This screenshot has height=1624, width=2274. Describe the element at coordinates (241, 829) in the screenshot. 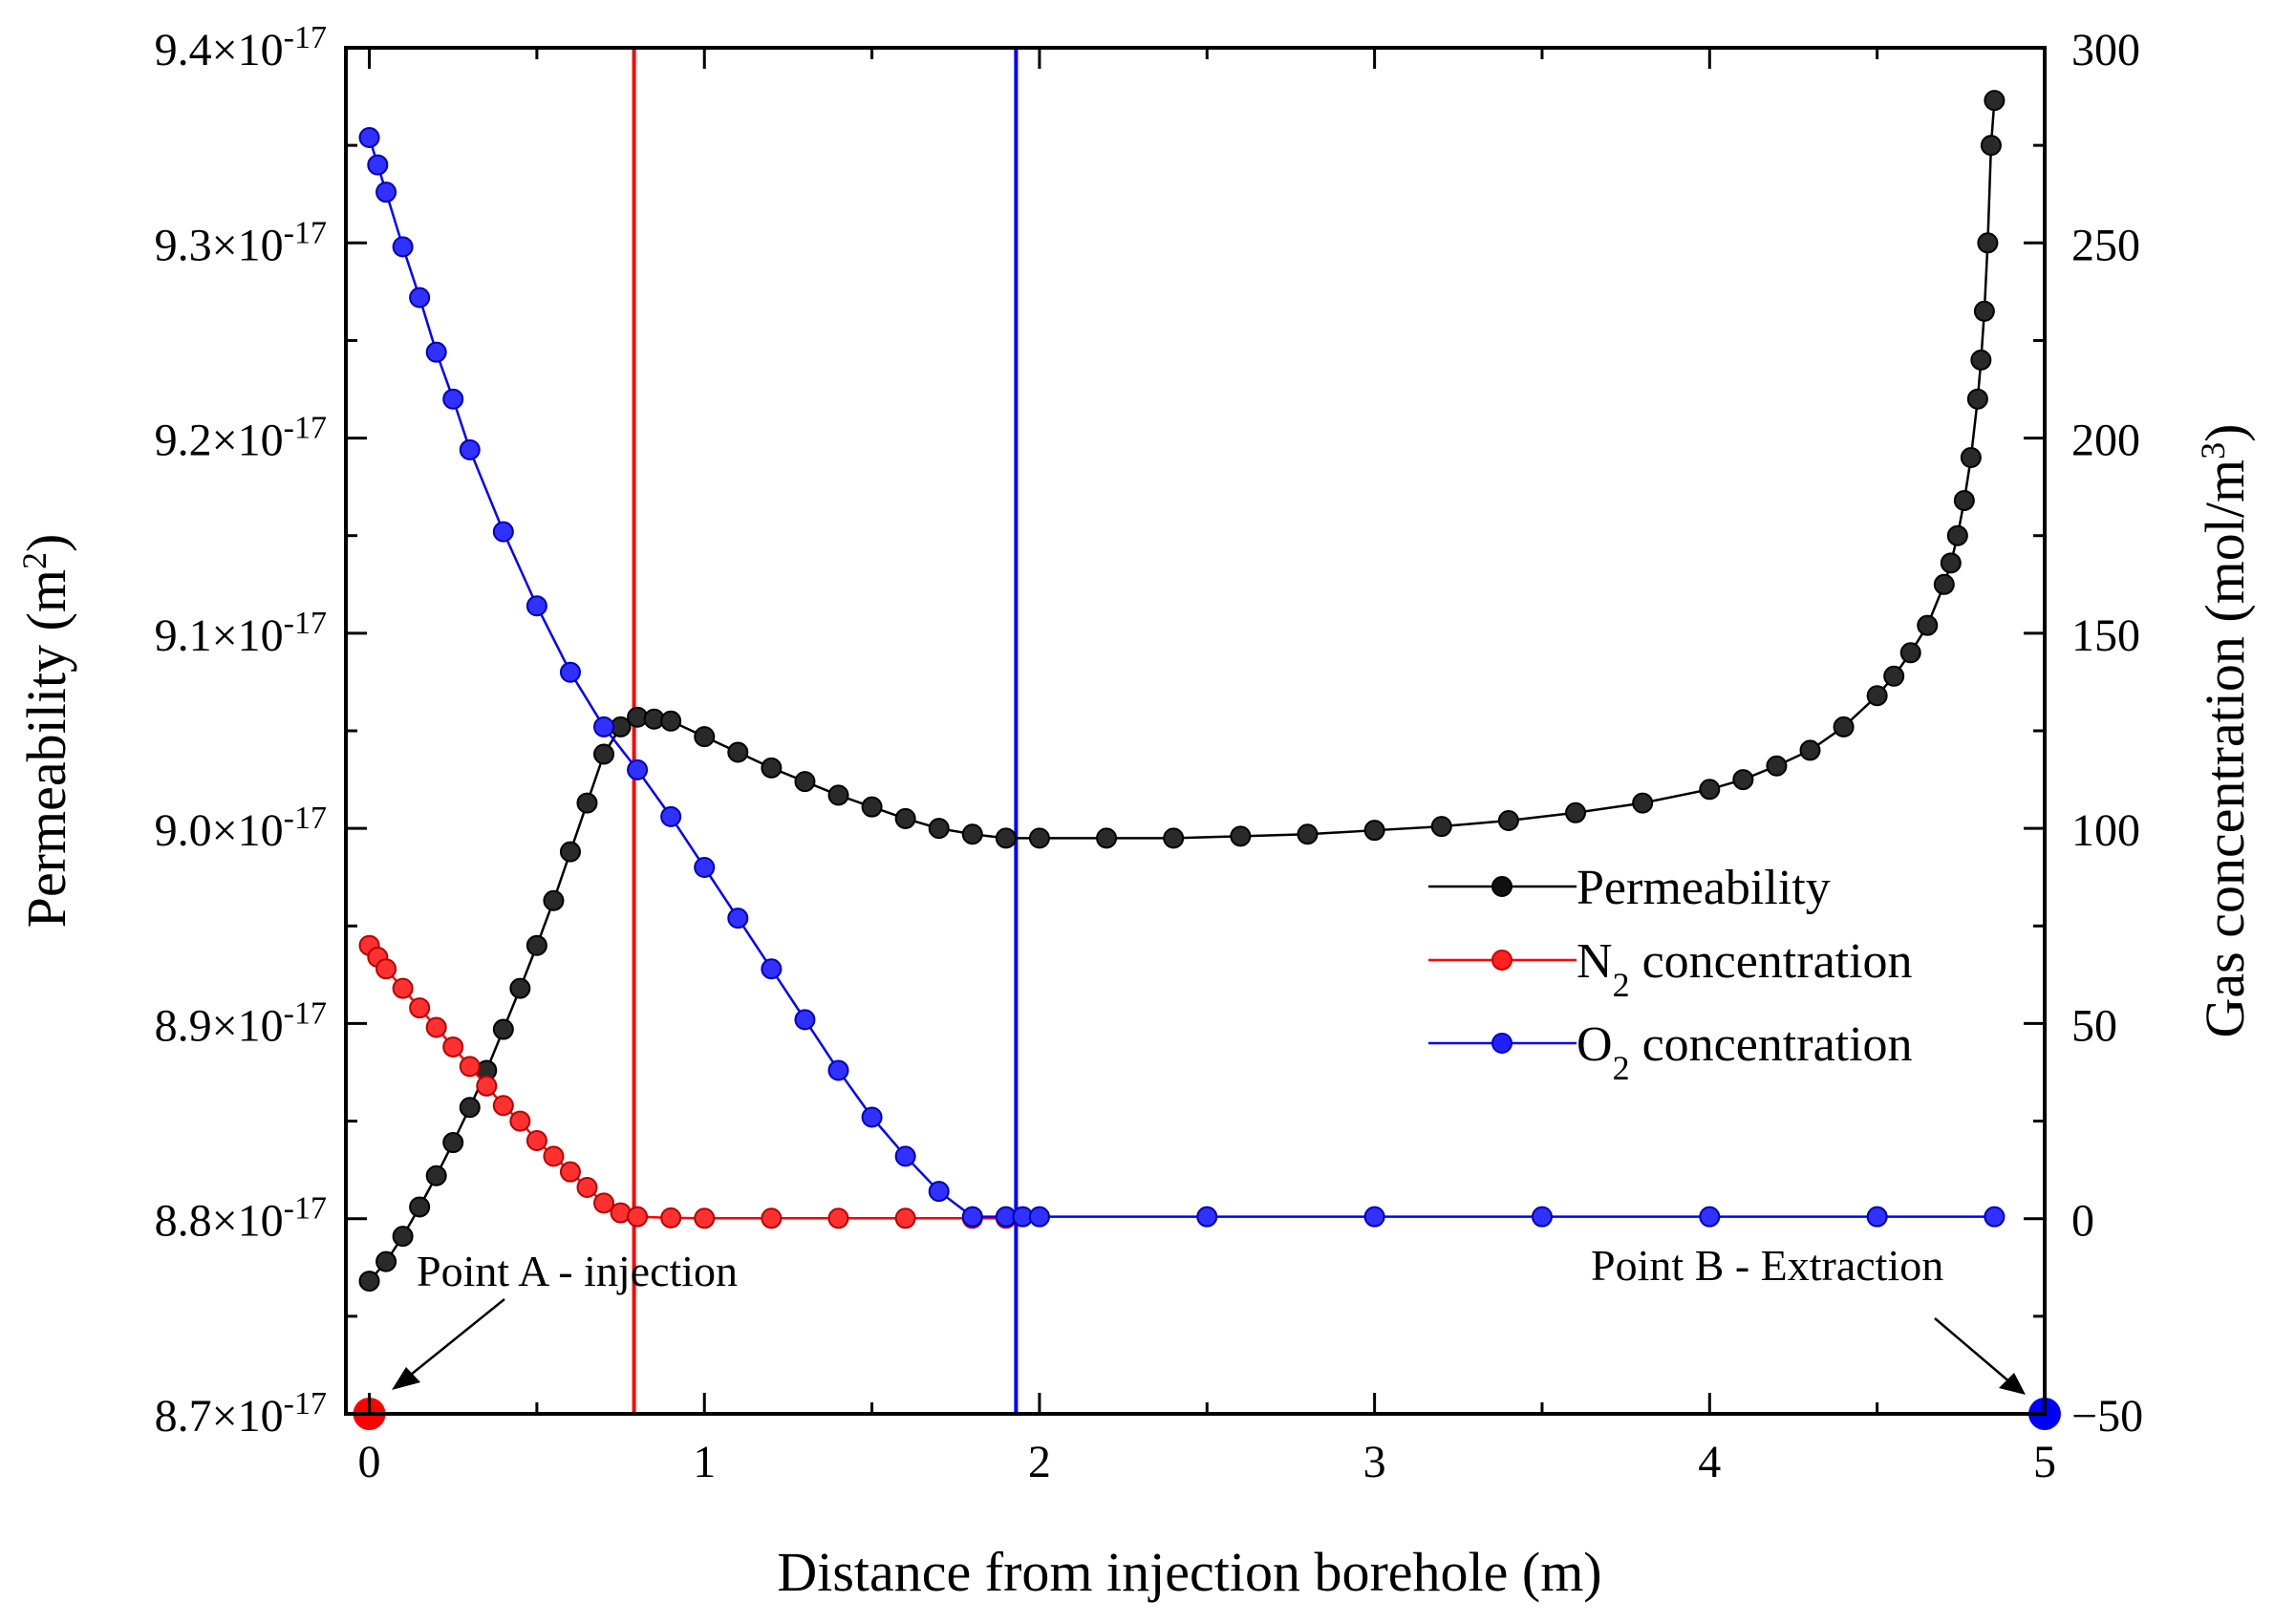

I see `y-left-tick-label: 9.0×10⁻¹⁷` at that location.